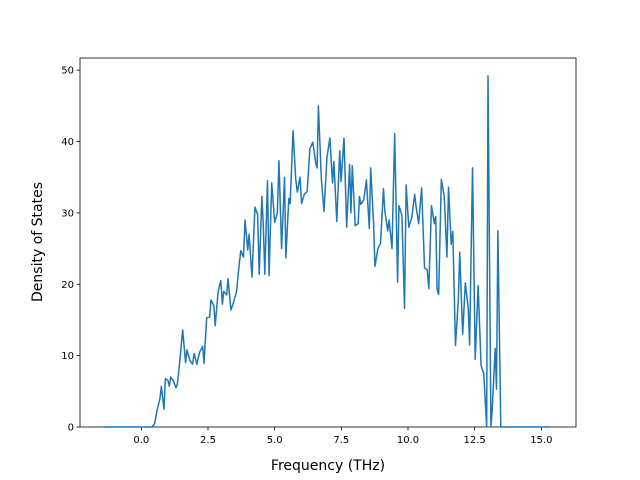 This screenshot has height=480, width=640. I want to click on x-tick-label: 12.5, so click(475, 440).